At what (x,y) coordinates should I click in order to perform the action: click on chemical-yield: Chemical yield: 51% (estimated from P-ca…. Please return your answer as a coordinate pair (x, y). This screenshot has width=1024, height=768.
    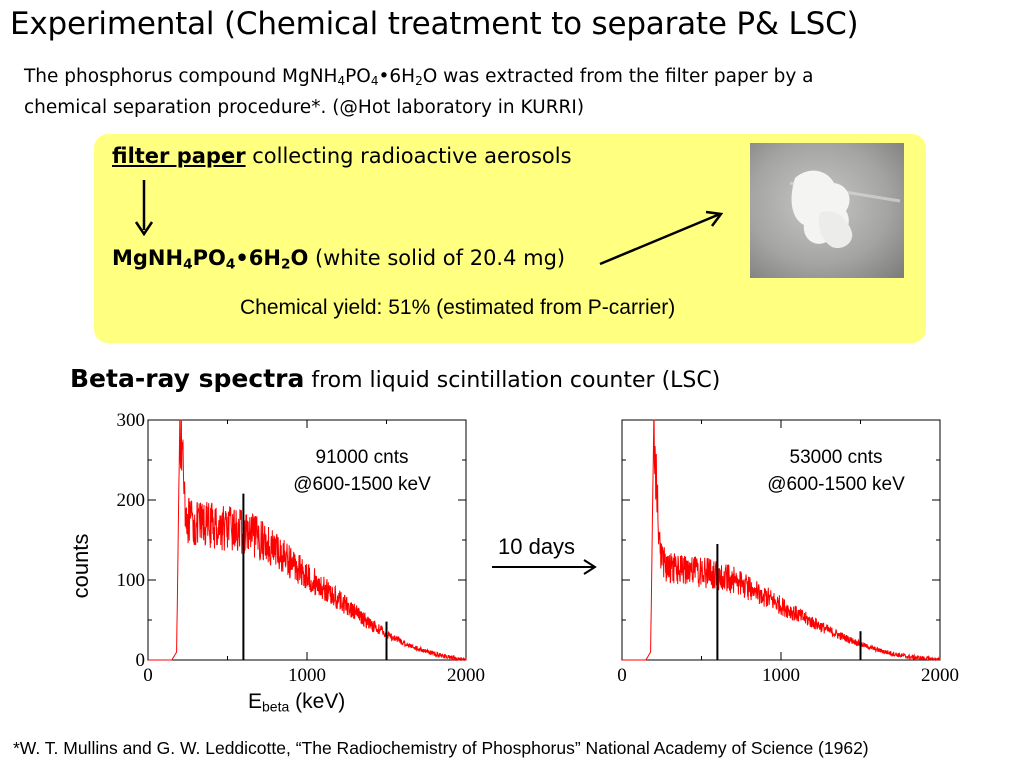
    Looking at the image, I should click on (458, 307).